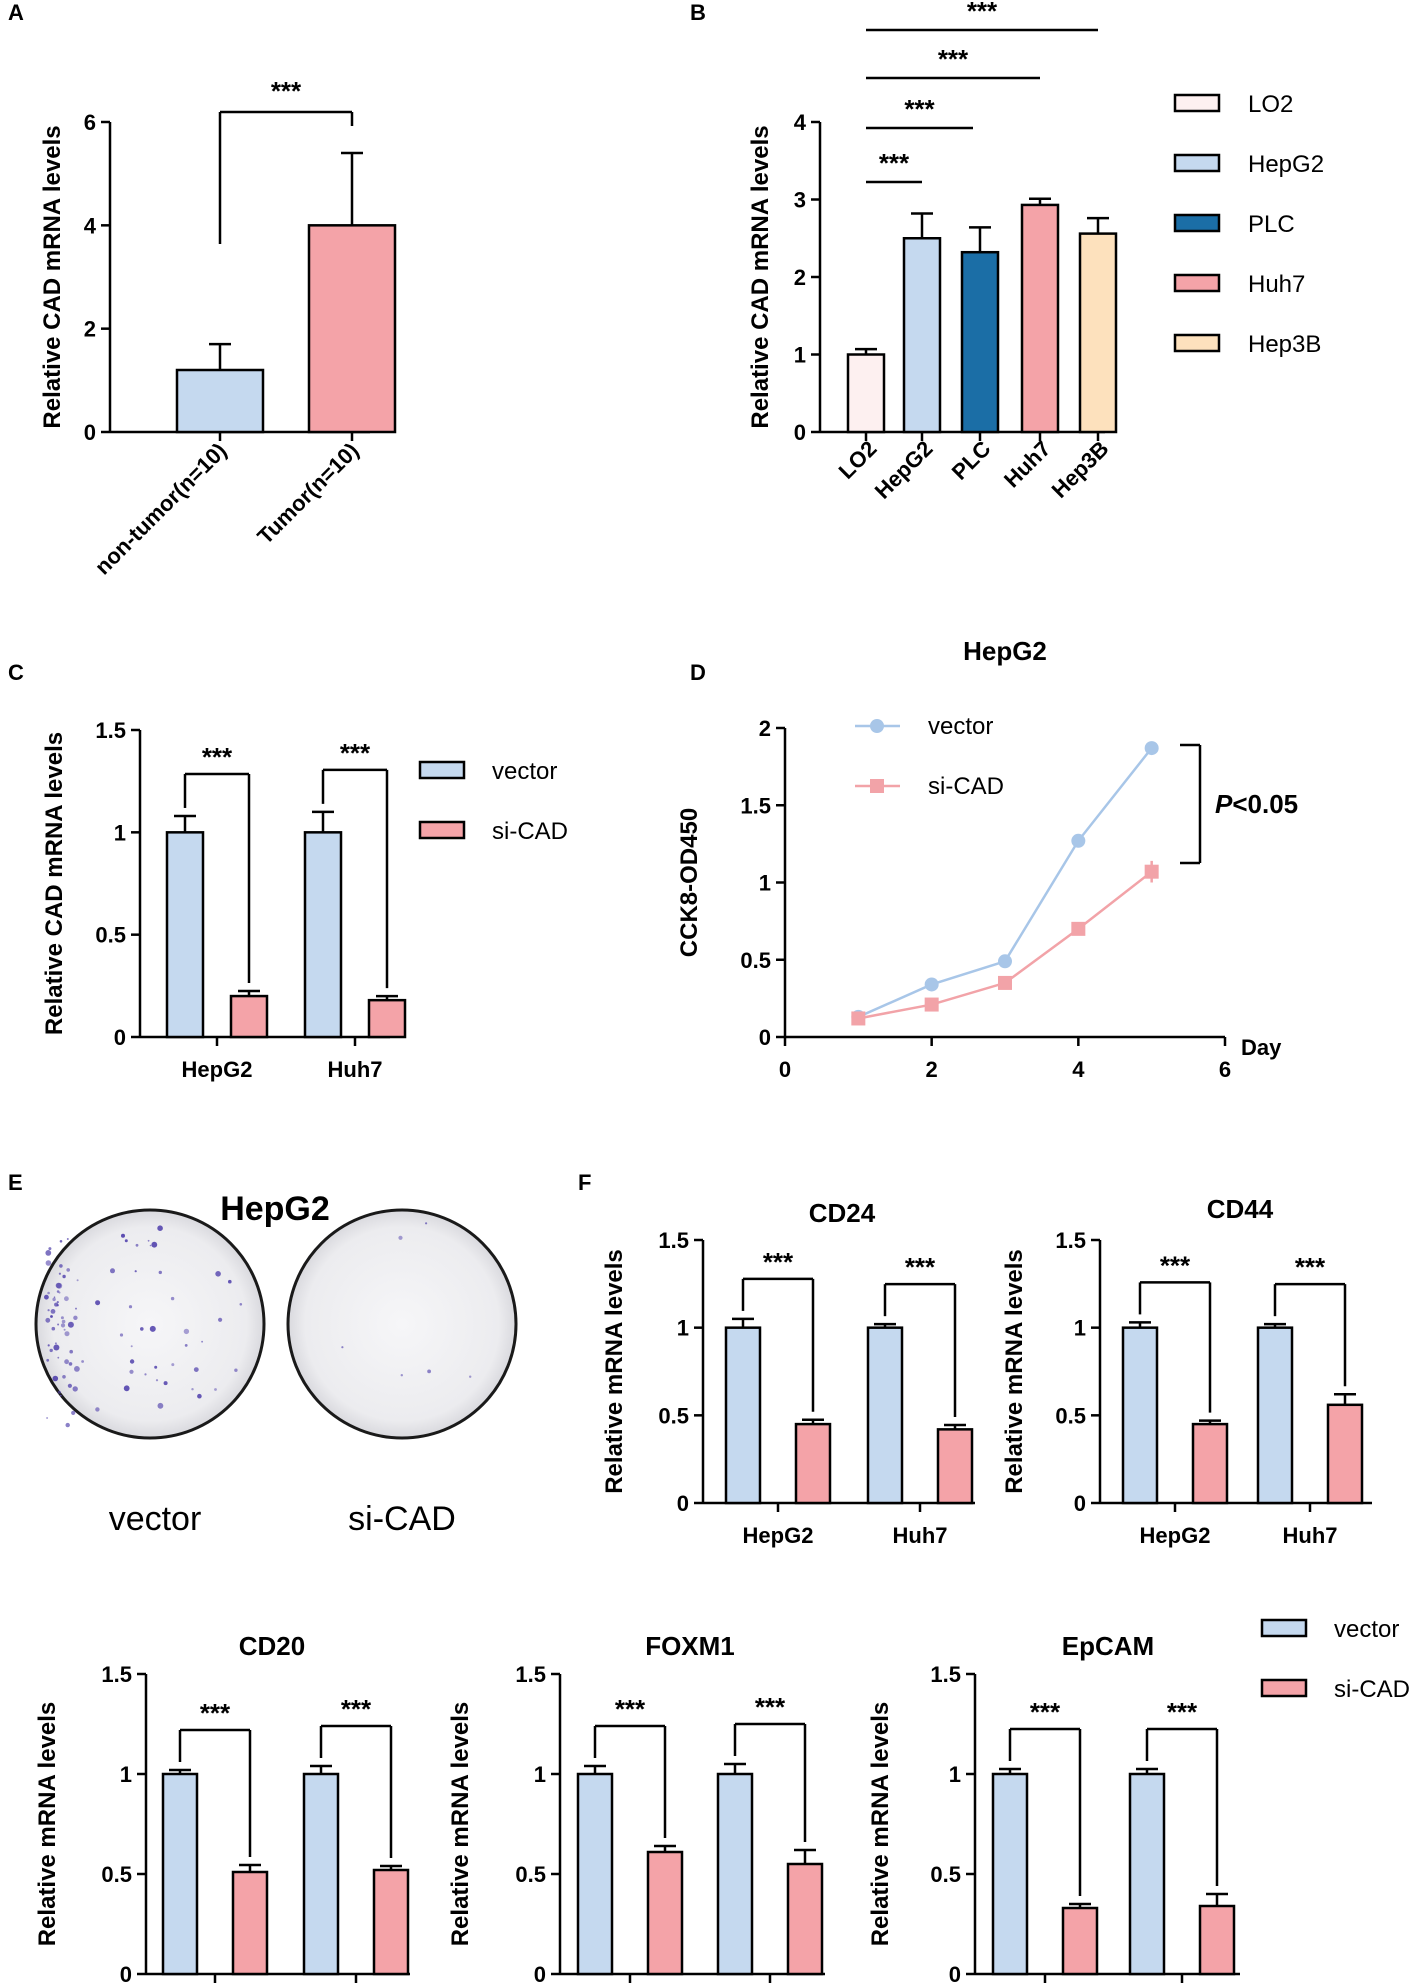 This screenshot has height=1986, width=1417. What do you see at coordinates (805, 1919) in the screenshot?
I see `chart-f4-bar-si-cad` at bounding box center [805, 1919].